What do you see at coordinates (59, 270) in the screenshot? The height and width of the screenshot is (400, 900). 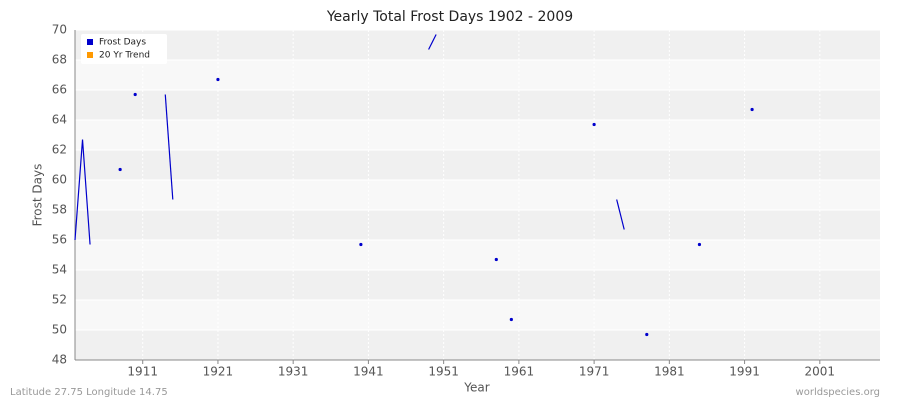 I see `y-tick-label: 54` at bounding box center [59, 270].